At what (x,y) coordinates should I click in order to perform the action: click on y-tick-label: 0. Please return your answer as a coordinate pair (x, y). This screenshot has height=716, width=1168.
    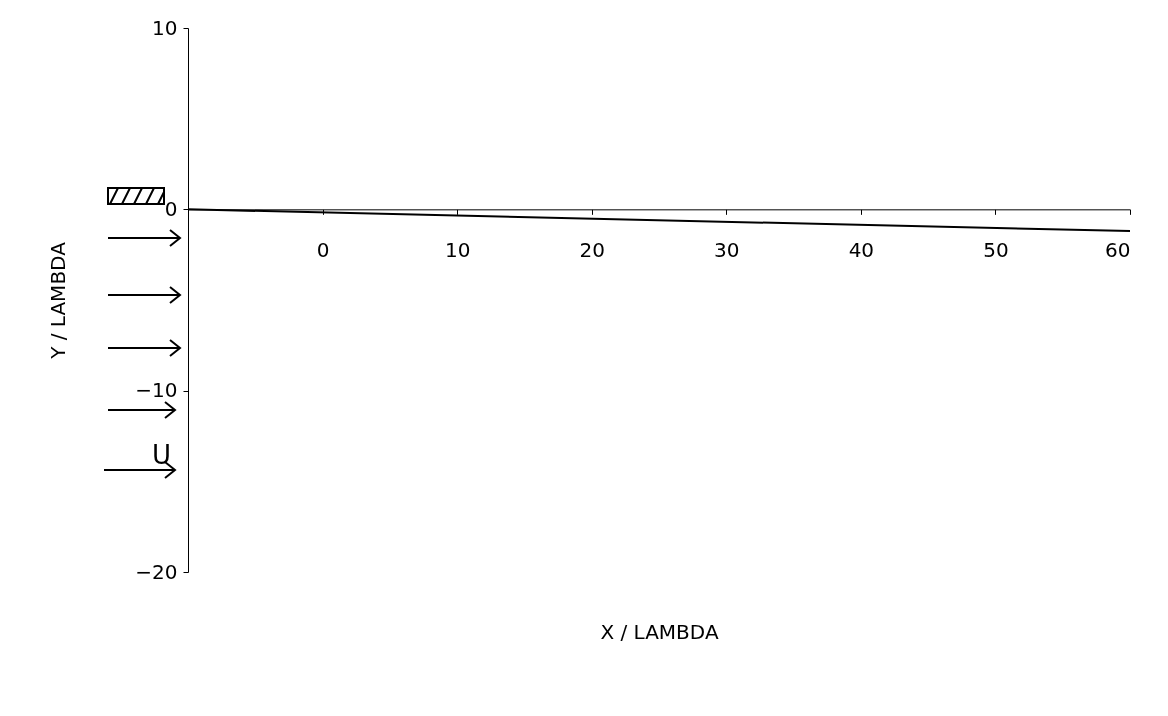
    Looking at the image, I should click on (171, 208).